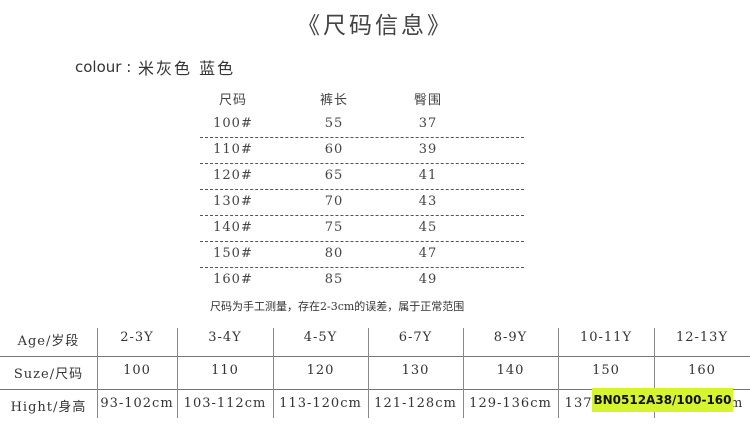 Image resolution: width=750 pixels, height=429 pixels. I want to click on table-cell: 113-120cm, so click(320, 403).